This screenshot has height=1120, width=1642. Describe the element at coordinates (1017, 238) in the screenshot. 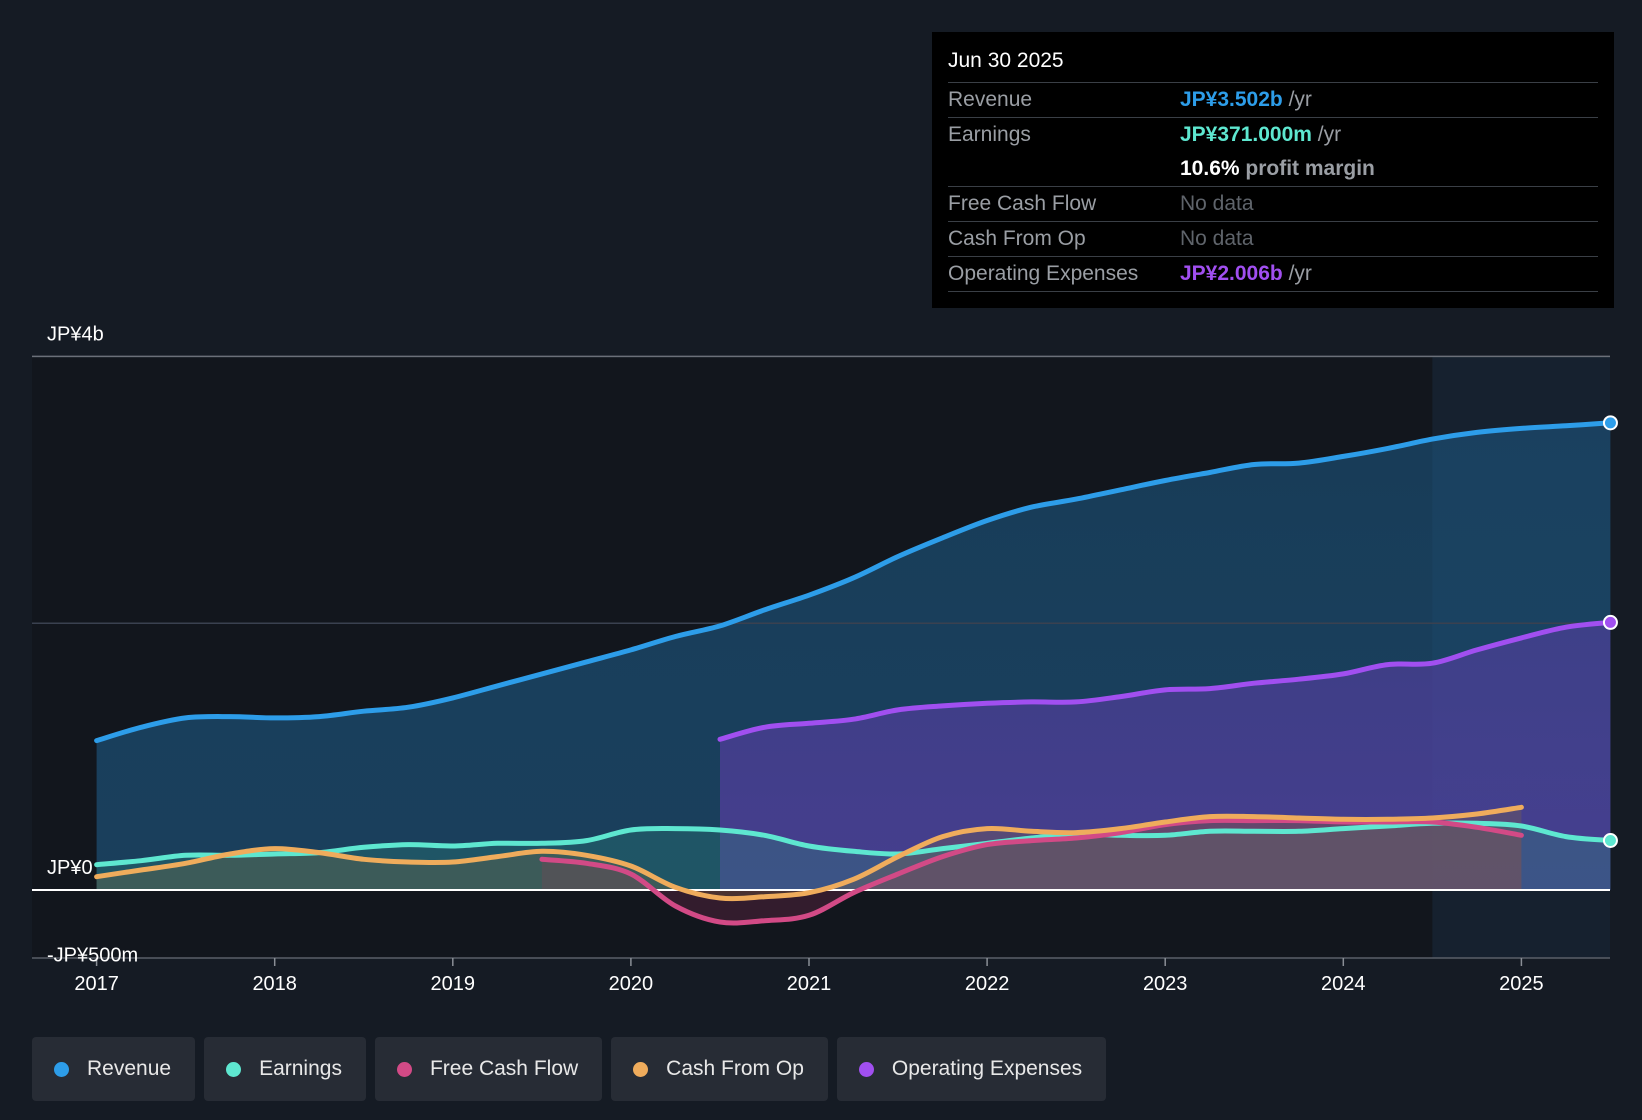

I see `tooltip-label: Cash From Op` at that location.